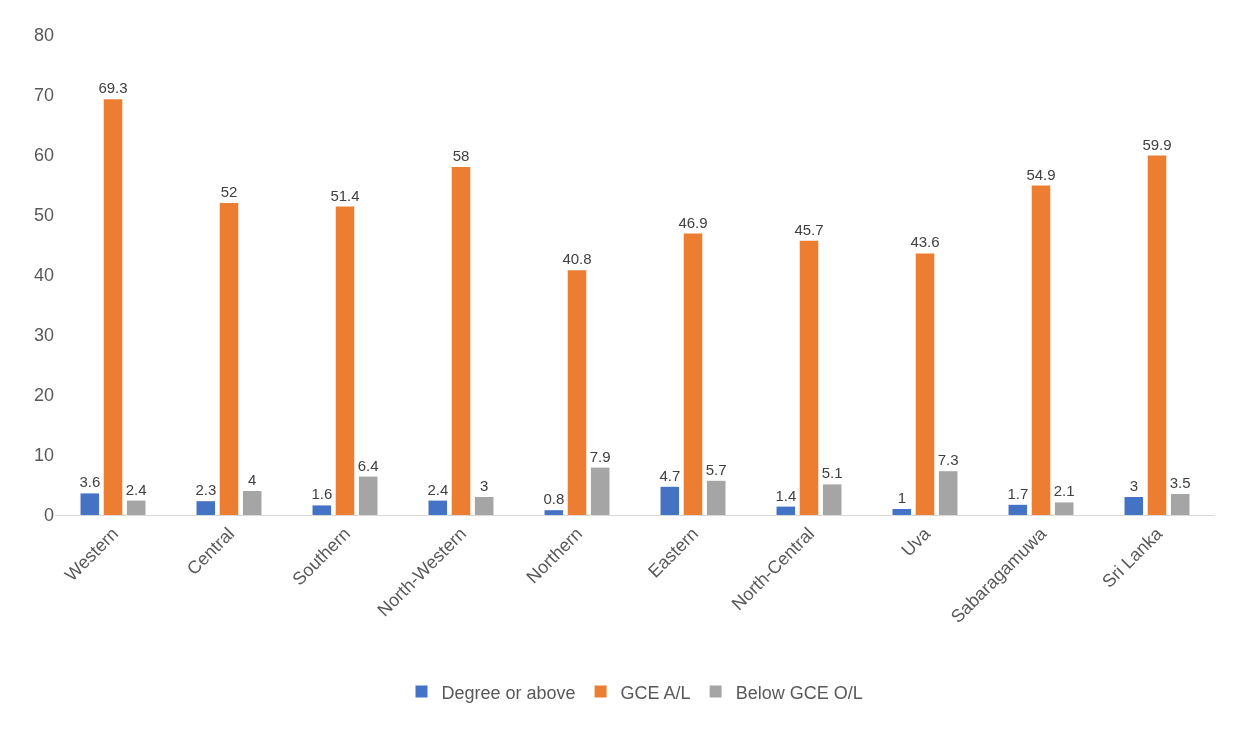 Image resolution: width=1243 pixels, height=730 pixels. Describe the element at coordinates (113, 88) in the screenshot. I see `data-label: 69.3` at that location.